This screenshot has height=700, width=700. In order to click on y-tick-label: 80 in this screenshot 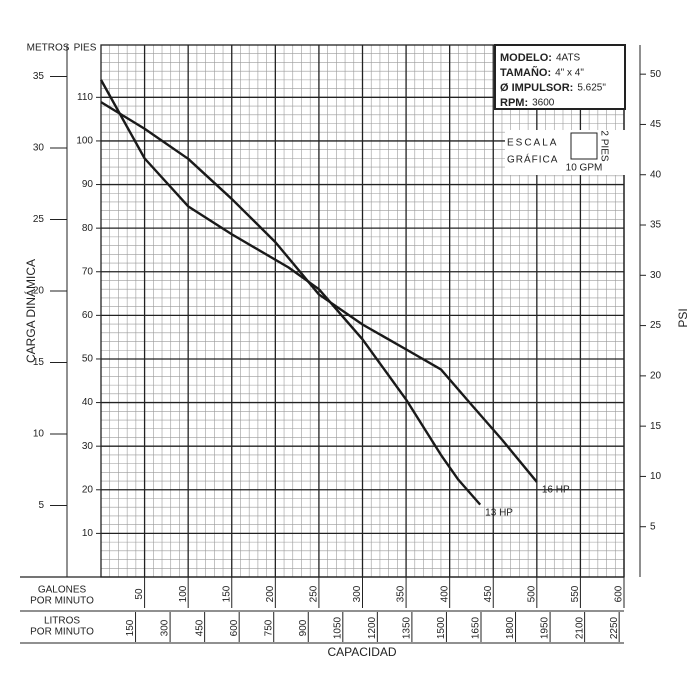, I will do `click(88, 228)`.